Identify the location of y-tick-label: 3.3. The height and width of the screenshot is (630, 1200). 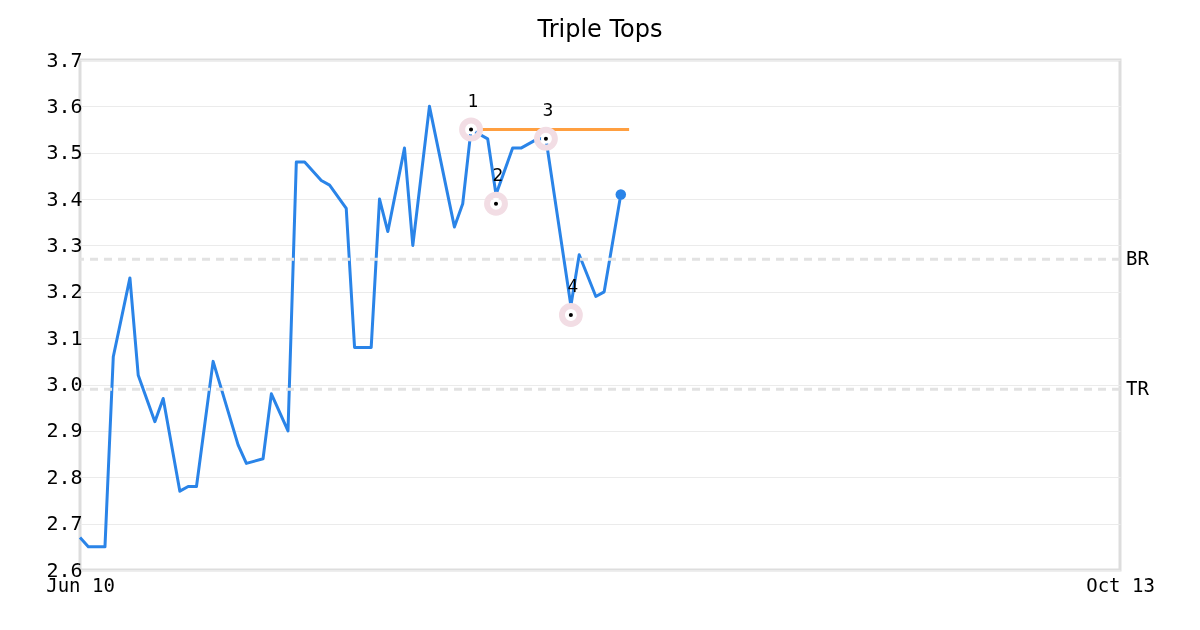
(64, 244).